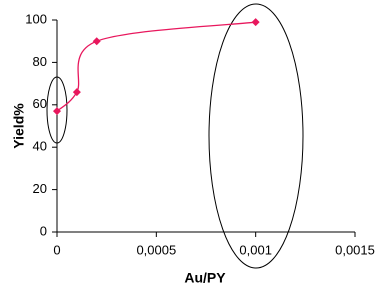 The width and height of the screenshot is (378, 286). I want to click on y-tick-label: 40, so click(40, 146).